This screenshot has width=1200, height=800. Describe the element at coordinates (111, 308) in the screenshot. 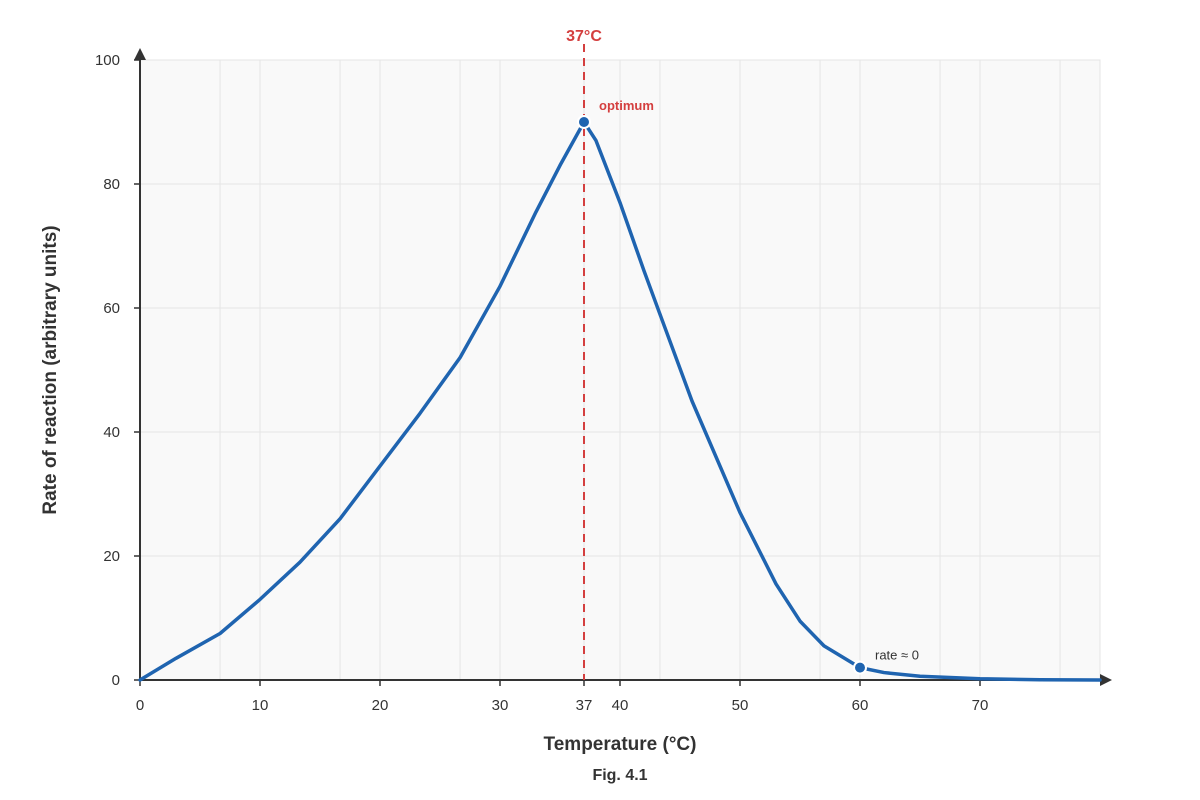

I see `y-tick-label: 60` at that location.